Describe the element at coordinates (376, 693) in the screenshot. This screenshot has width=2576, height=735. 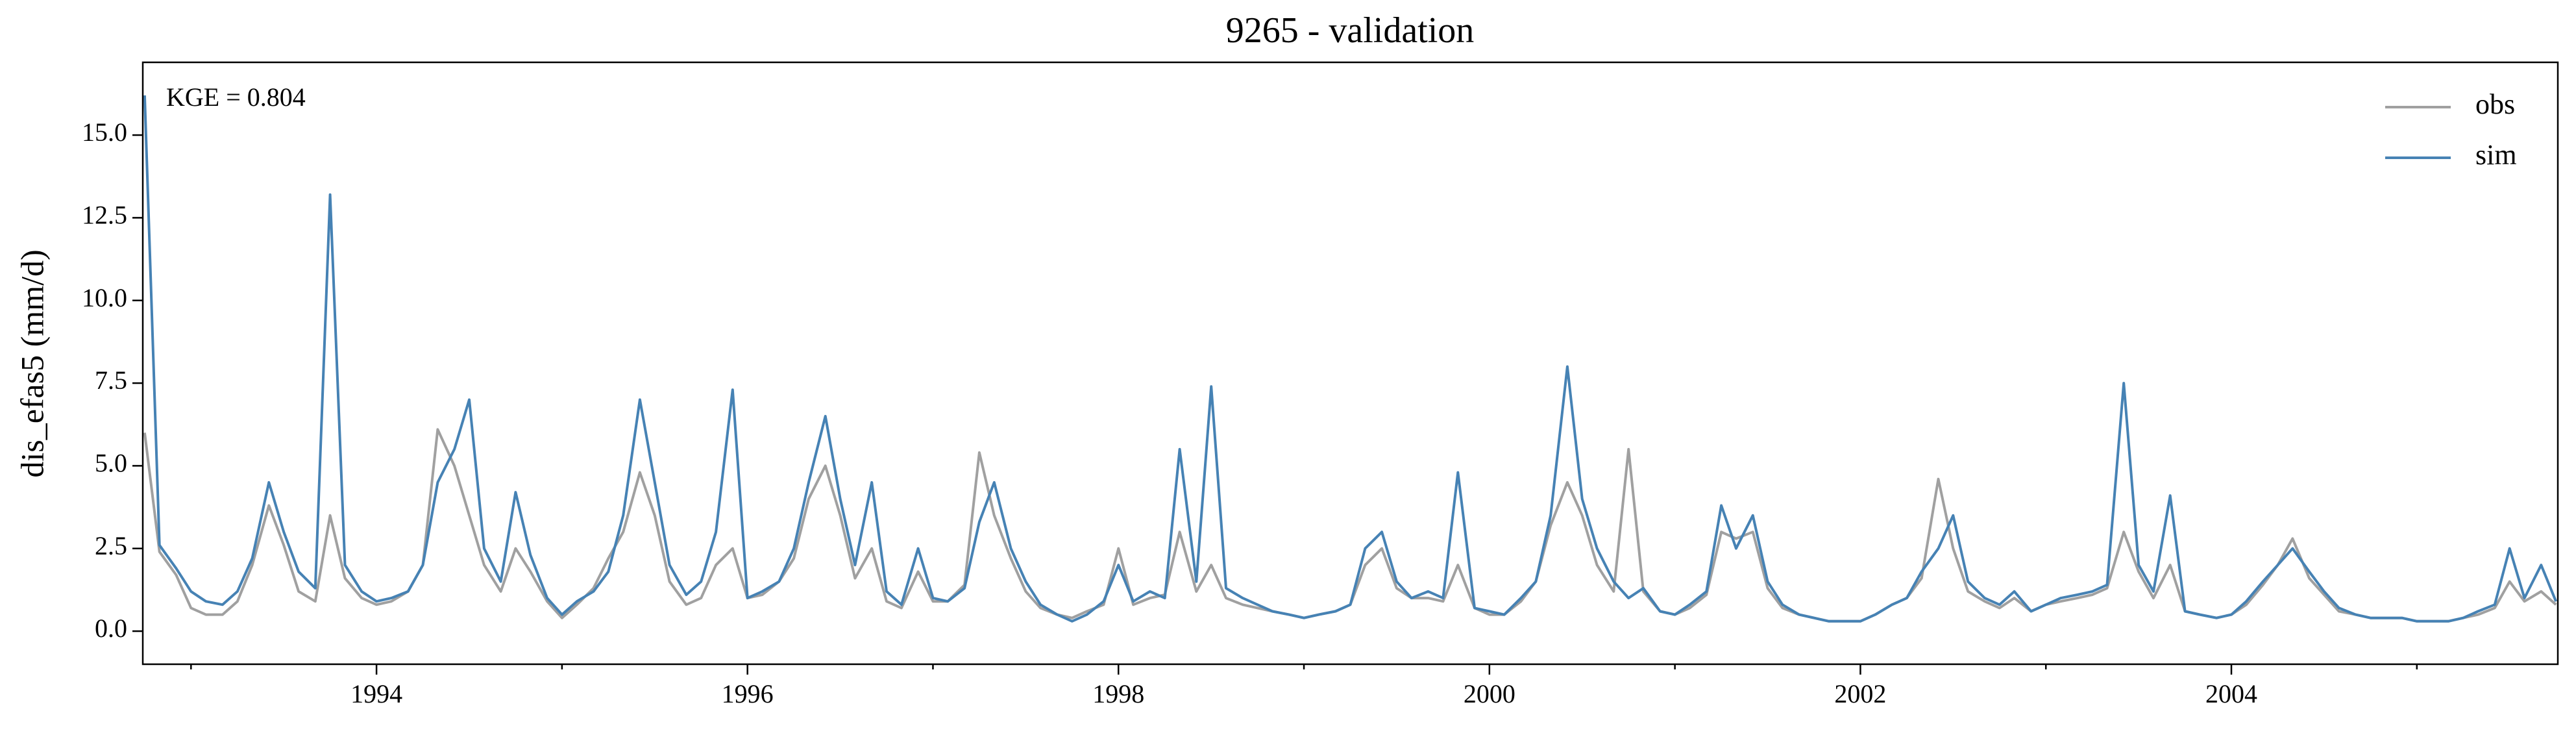
I see `x-tick-label: 1994` at that location.